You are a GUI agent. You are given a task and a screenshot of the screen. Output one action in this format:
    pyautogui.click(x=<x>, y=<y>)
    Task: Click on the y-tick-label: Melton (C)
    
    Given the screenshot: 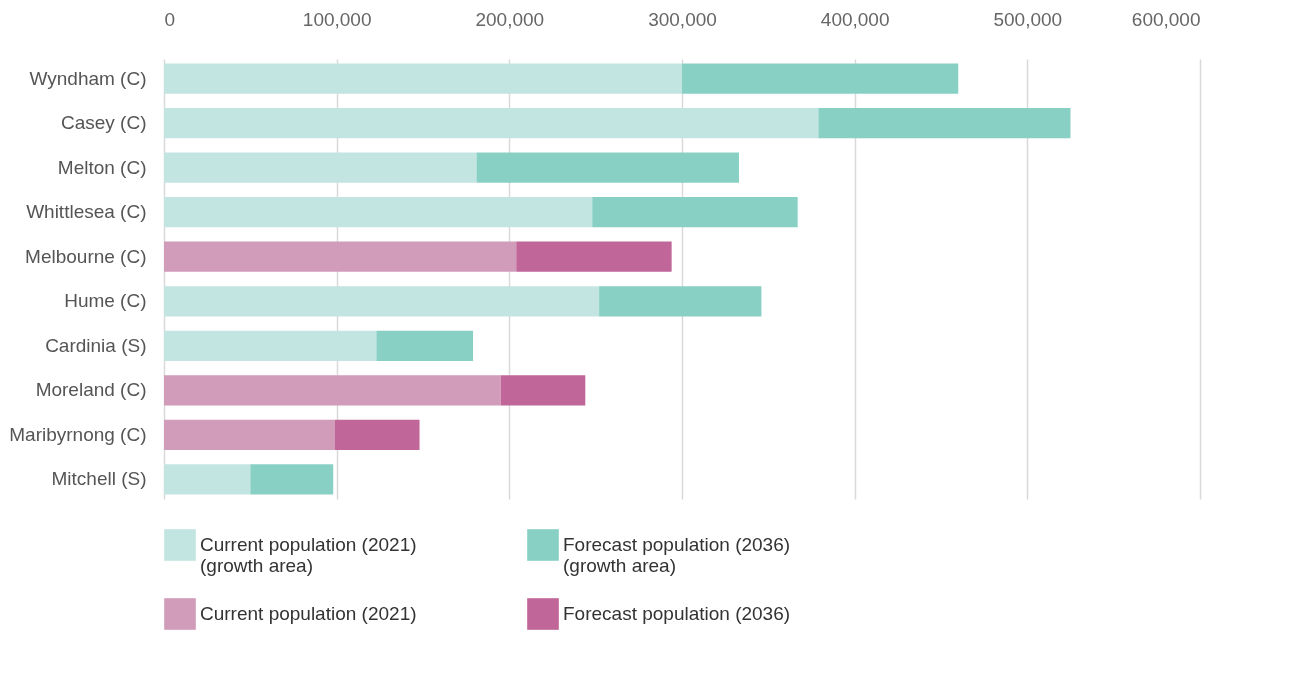 What is the action you would take?
    pyautogui.click(x=102, y=167)
    